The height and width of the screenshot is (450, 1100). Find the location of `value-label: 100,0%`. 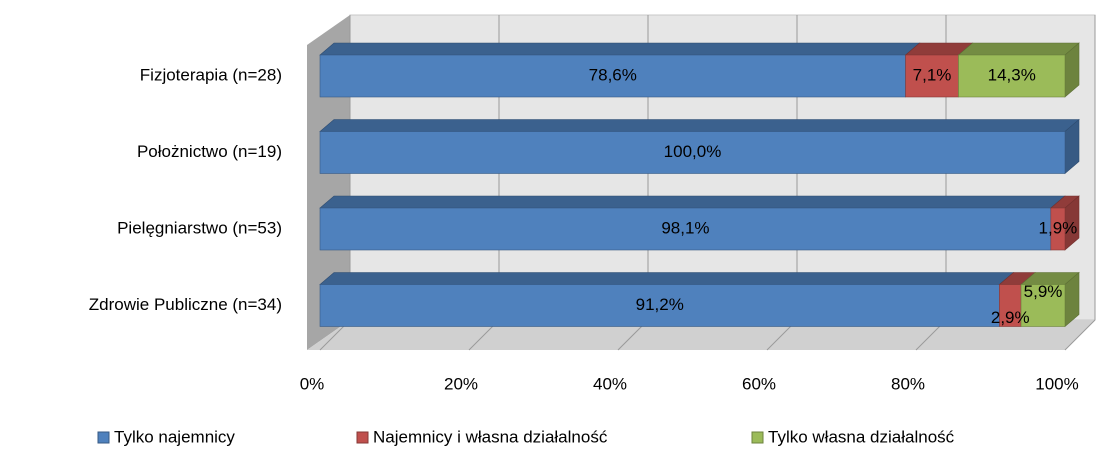

value-label: 100,0% is located at coordinates (693, 151).